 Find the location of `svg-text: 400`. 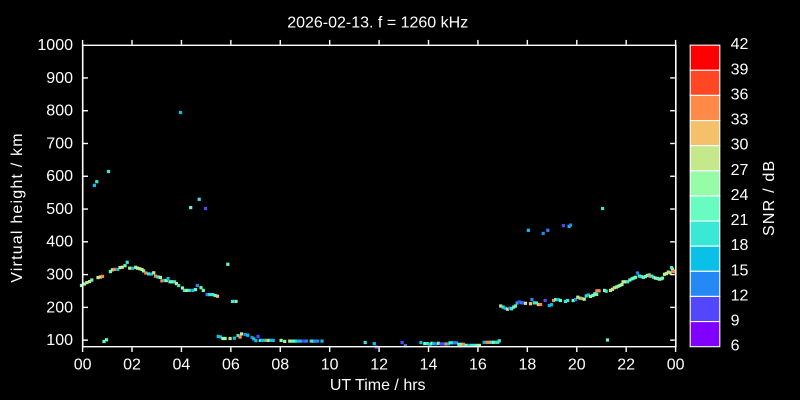

svg-text: 400 is located at coordinates (59, 242).